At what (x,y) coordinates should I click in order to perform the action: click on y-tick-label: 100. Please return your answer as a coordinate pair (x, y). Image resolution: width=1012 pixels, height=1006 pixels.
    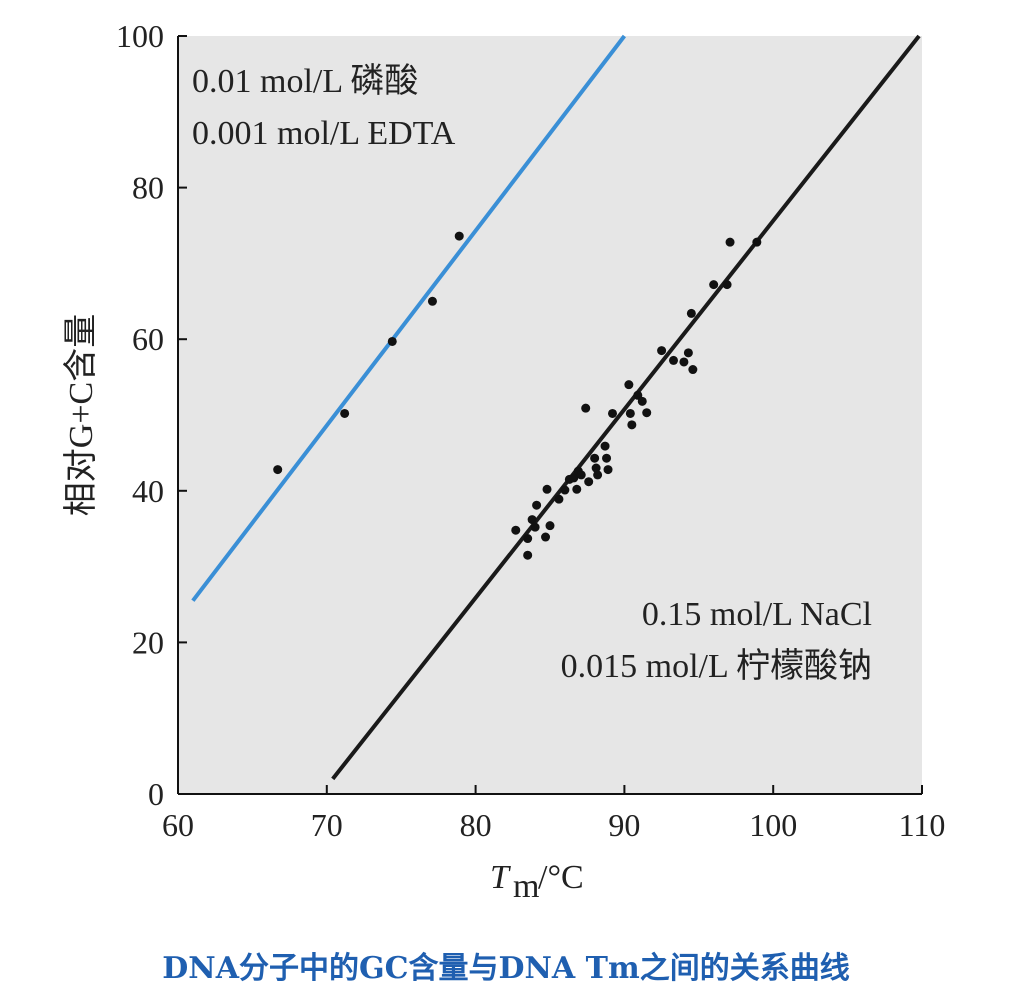
    Looking at the image, I should click on (140, 36).